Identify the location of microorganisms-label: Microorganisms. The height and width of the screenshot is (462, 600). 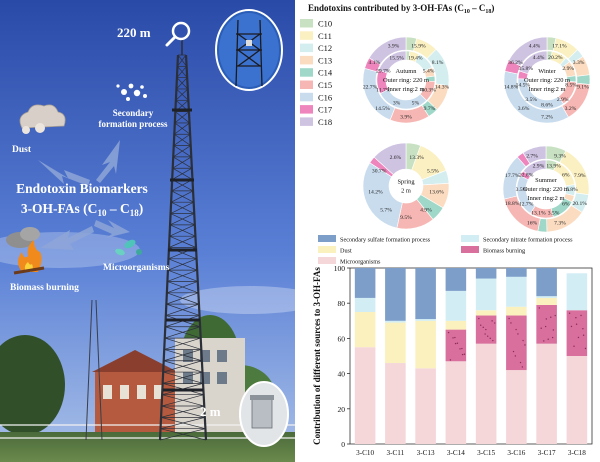
(136, 268).